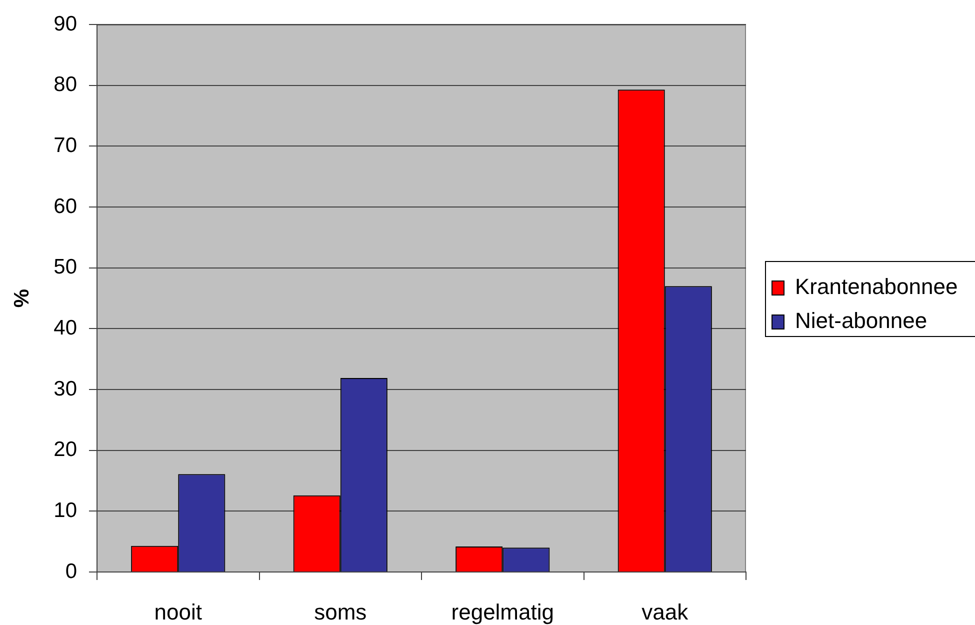 Image resolution: width=975 pixels, height=625 pixels. I want to click on y-tick-label: 40, so click(65, 328).